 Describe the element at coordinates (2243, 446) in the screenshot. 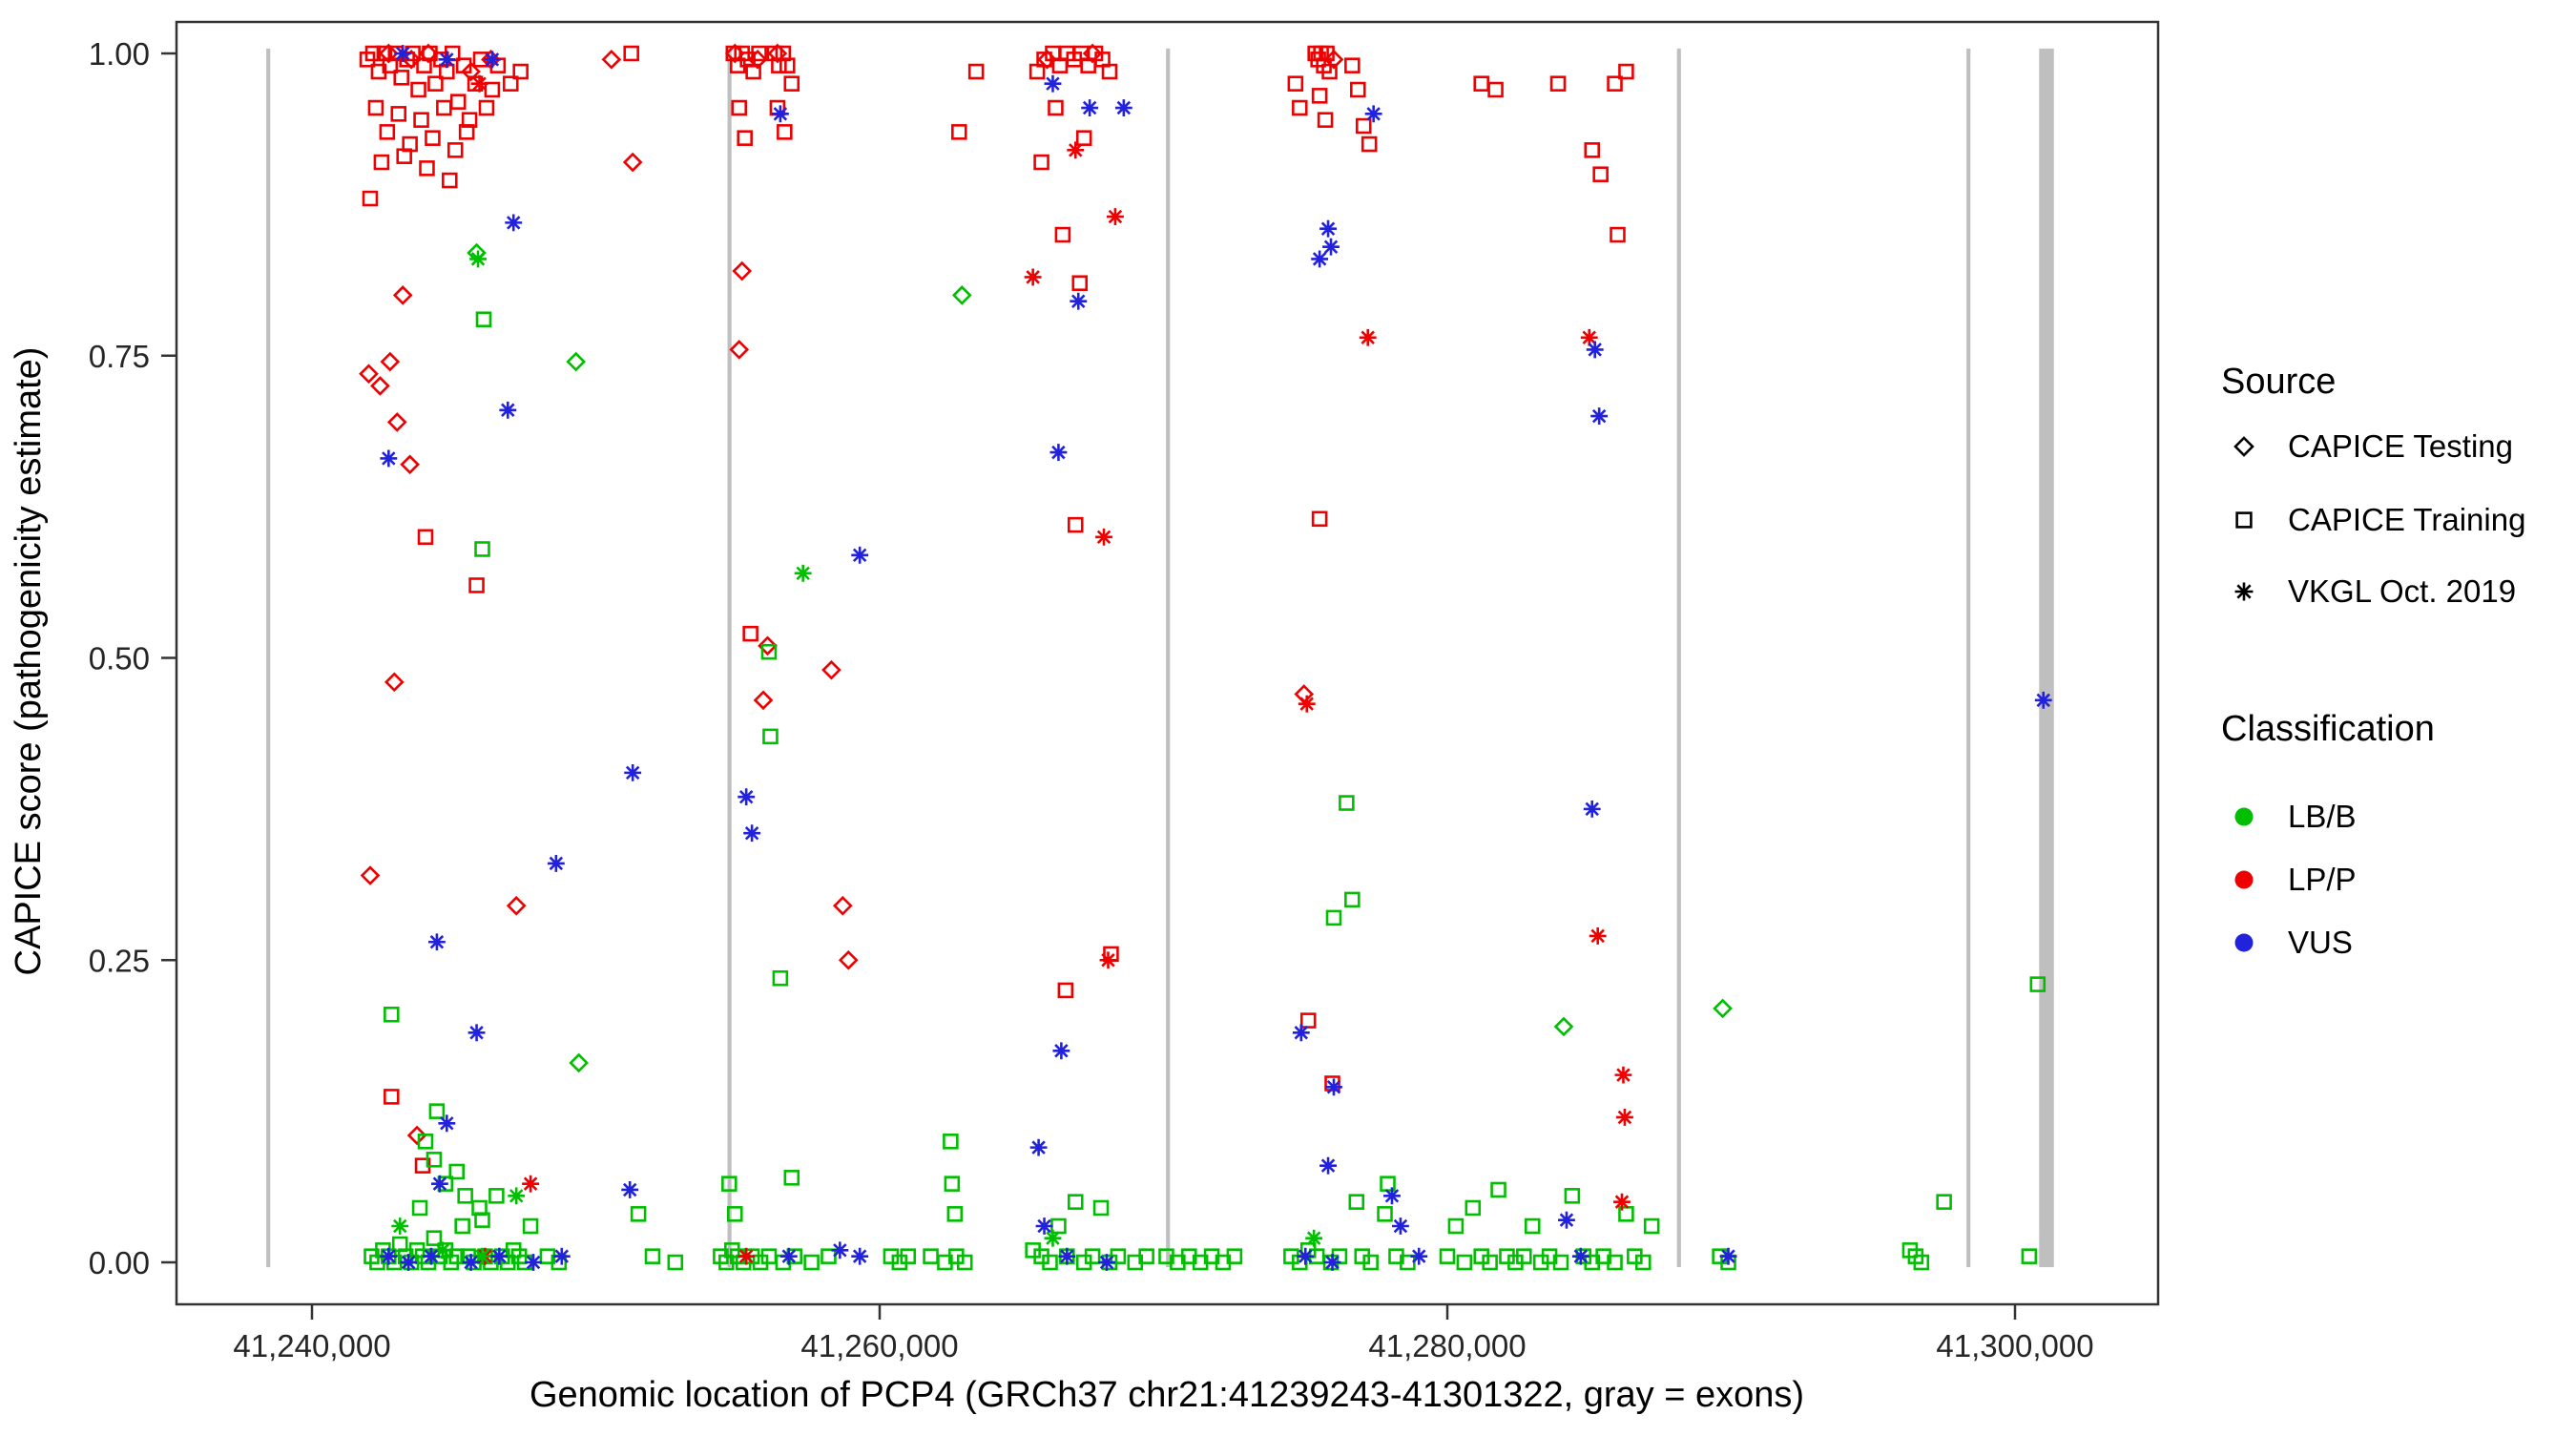

I see `legend-diamond-icon` at that location.